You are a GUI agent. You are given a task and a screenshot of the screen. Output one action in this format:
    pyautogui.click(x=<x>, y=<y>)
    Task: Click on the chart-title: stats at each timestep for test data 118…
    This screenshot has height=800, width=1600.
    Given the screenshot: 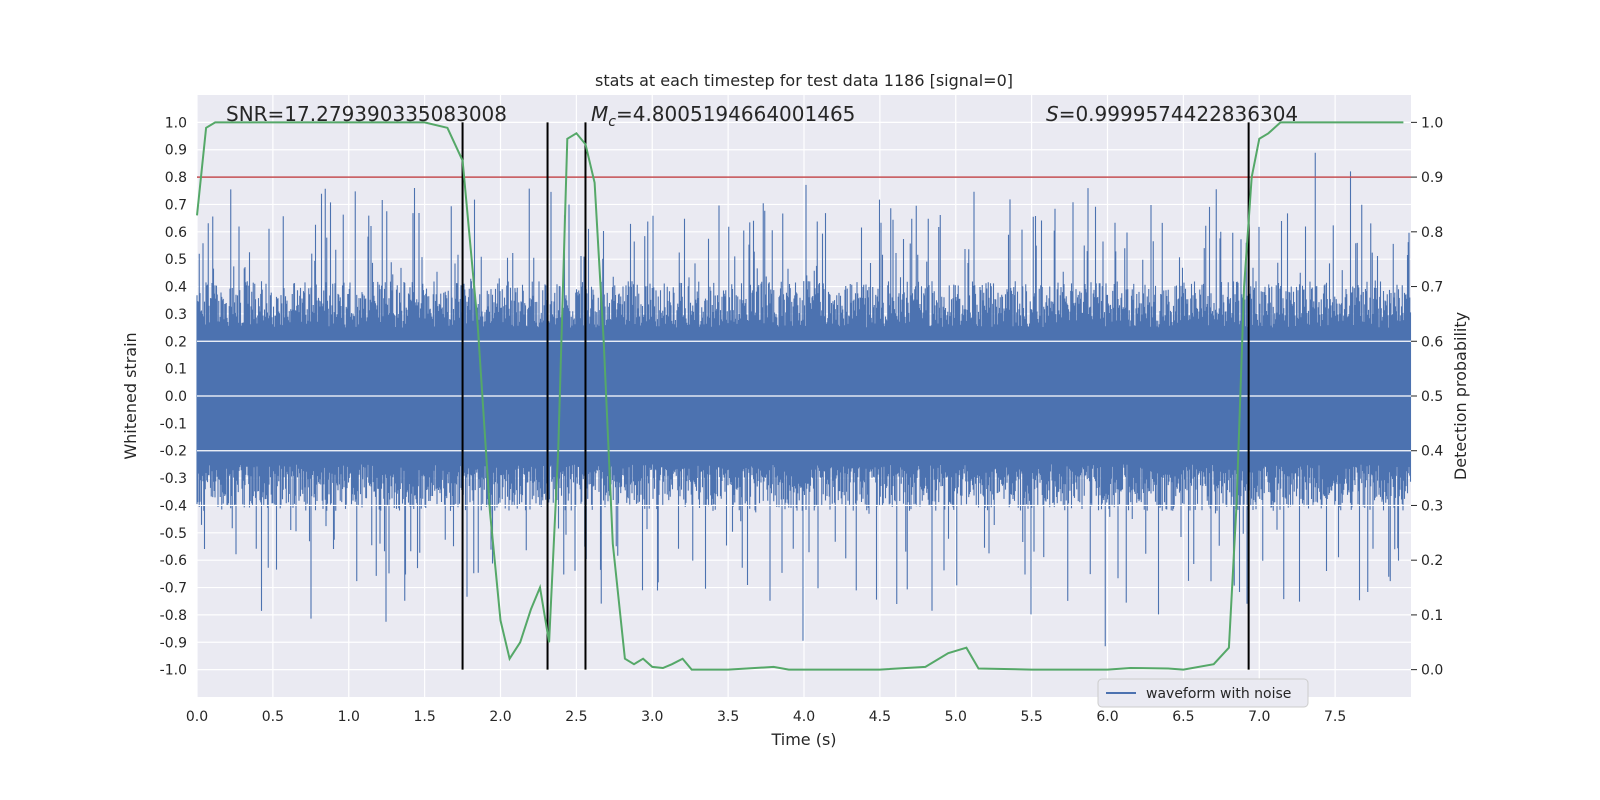 What is the action you would take?
    pyautogui.click(x=804, y=80)
    